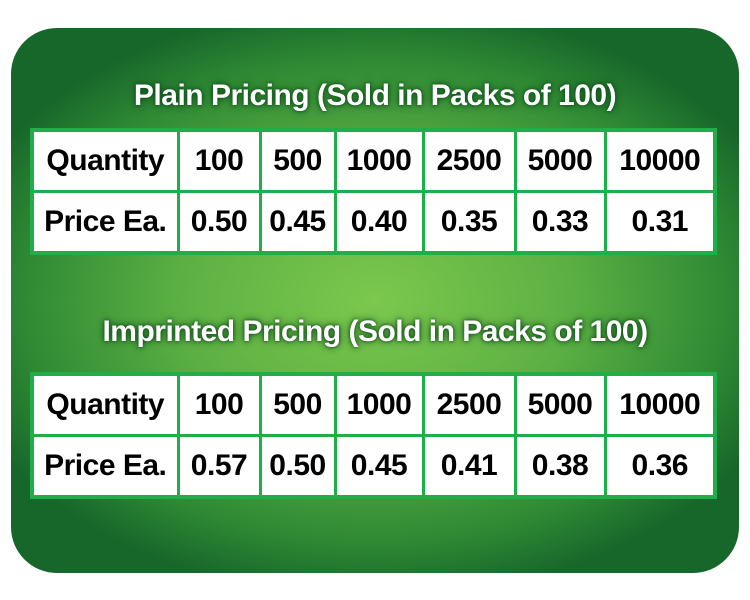 The width and height of the screenshot is (750, 600). Describe the element at coordinates (469, 222) in the screenshot. I see `price-cell: 0.35` at that location.